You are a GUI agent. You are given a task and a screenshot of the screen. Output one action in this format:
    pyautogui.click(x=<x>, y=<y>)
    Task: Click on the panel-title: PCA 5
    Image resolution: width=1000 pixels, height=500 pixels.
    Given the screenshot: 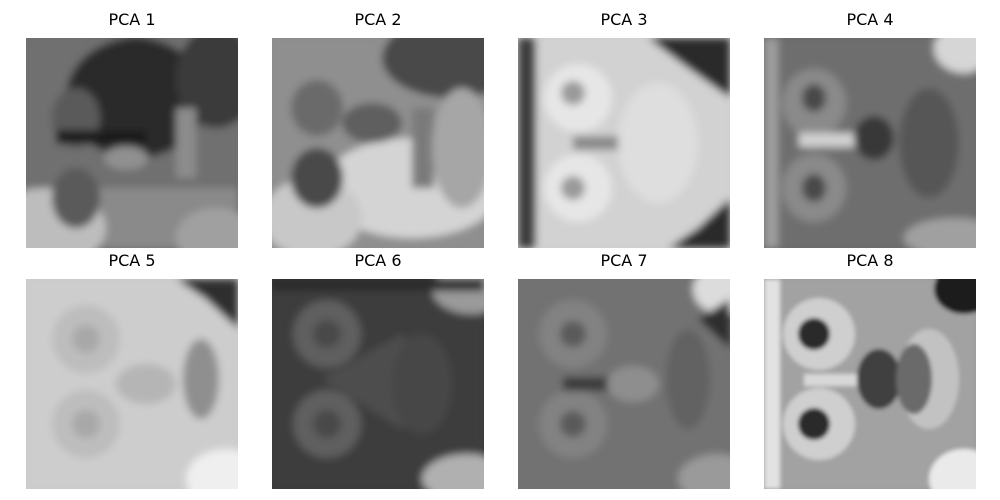 What is the action you would take?
    pyautogui.click(x=132, y=261)
    